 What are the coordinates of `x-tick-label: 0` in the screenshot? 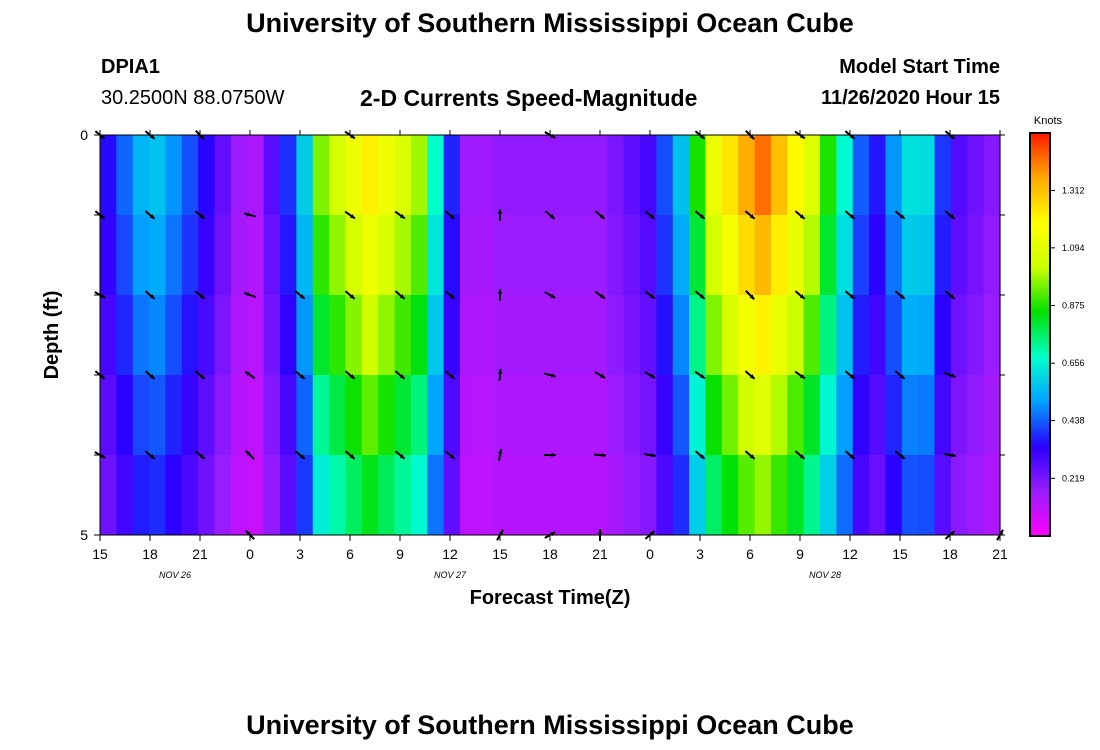 It's located at (250, 554).